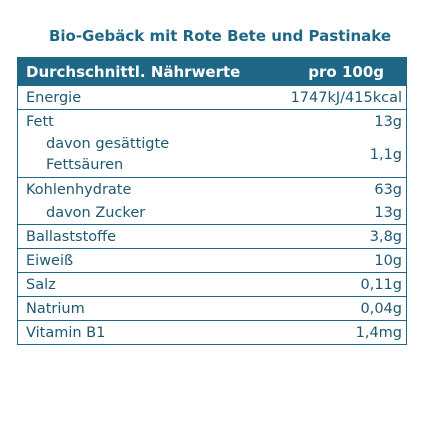  What do you see at coordinates (212, 284) in the screenshot?
I see `row-salt: Salz 0,11g` at bounding box center [212, 284].